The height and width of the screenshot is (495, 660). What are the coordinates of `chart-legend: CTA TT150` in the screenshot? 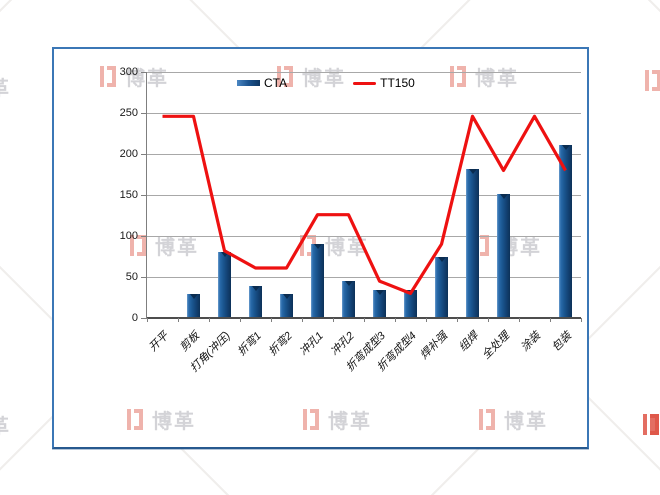 It's located at (326, 83).